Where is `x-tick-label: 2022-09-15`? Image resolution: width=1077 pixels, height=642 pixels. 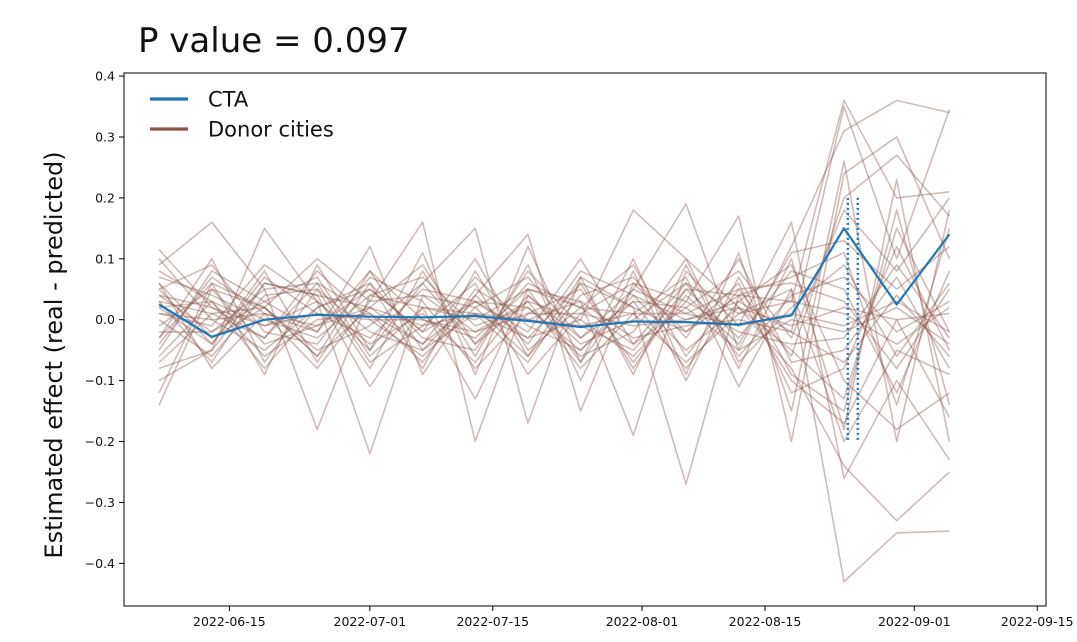
x-tick-label: 2022-09-15 is located at coordinates (1037, 621).